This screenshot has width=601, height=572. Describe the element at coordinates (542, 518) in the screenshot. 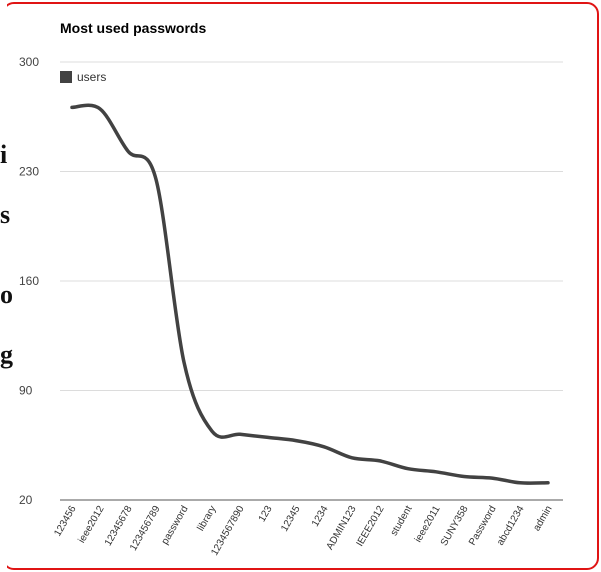

I see `x-tick-label: admin` at that location.